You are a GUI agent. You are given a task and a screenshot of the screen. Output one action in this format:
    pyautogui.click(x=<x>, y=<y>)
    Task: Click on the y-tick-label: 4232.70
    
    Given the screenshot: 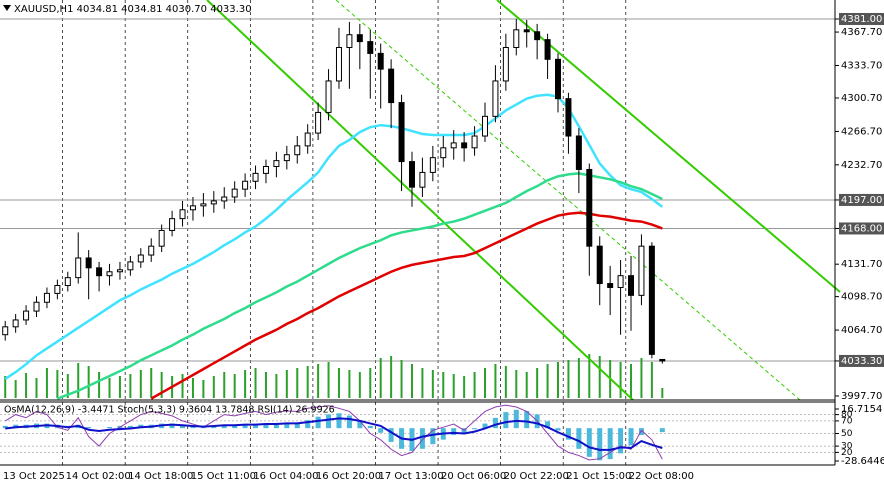 What is the action you would take?
    pyautogui.click(x=861, y=165)
    